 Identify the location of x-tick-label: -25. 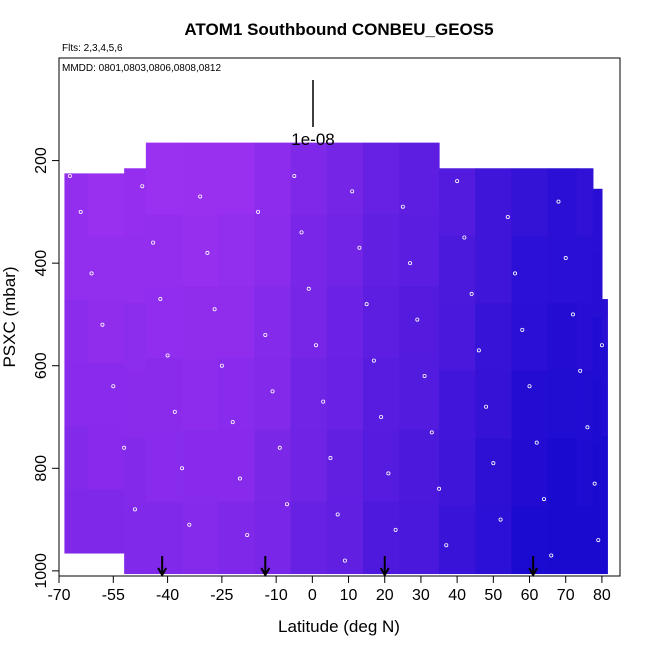
(221, 595).